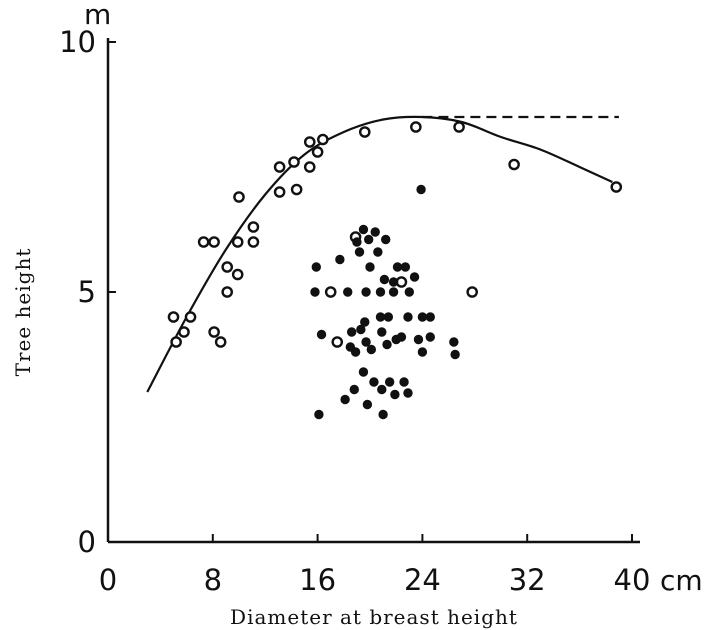 The width and height of the screenshot is (720, 630). What do you see at coordinates (87, 542) in the screenshot?
I see `y-tick-label: 0` at bounding box center [87, 542].